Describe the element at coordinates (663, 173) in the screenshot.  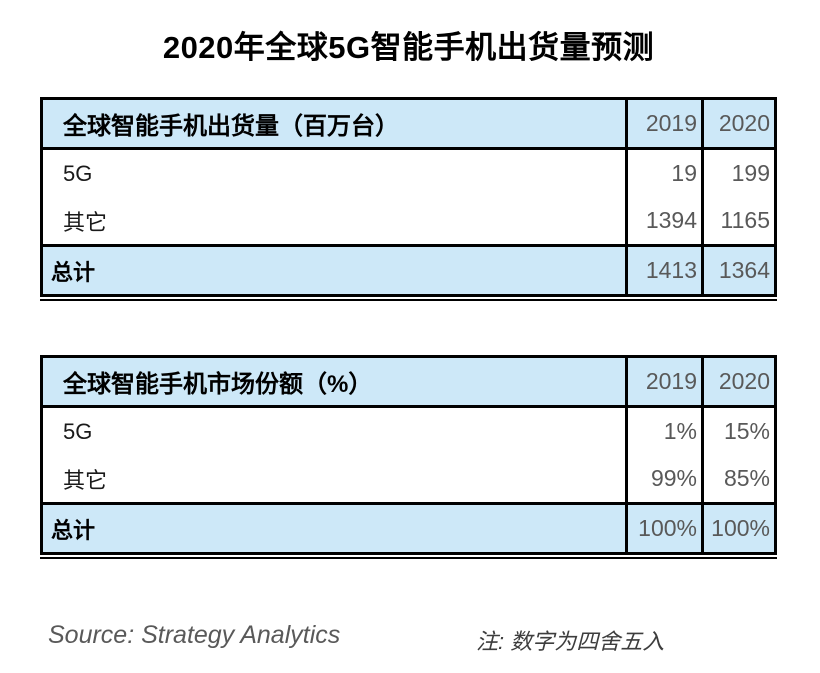
I see `value-5g-2019: 19` at that location.